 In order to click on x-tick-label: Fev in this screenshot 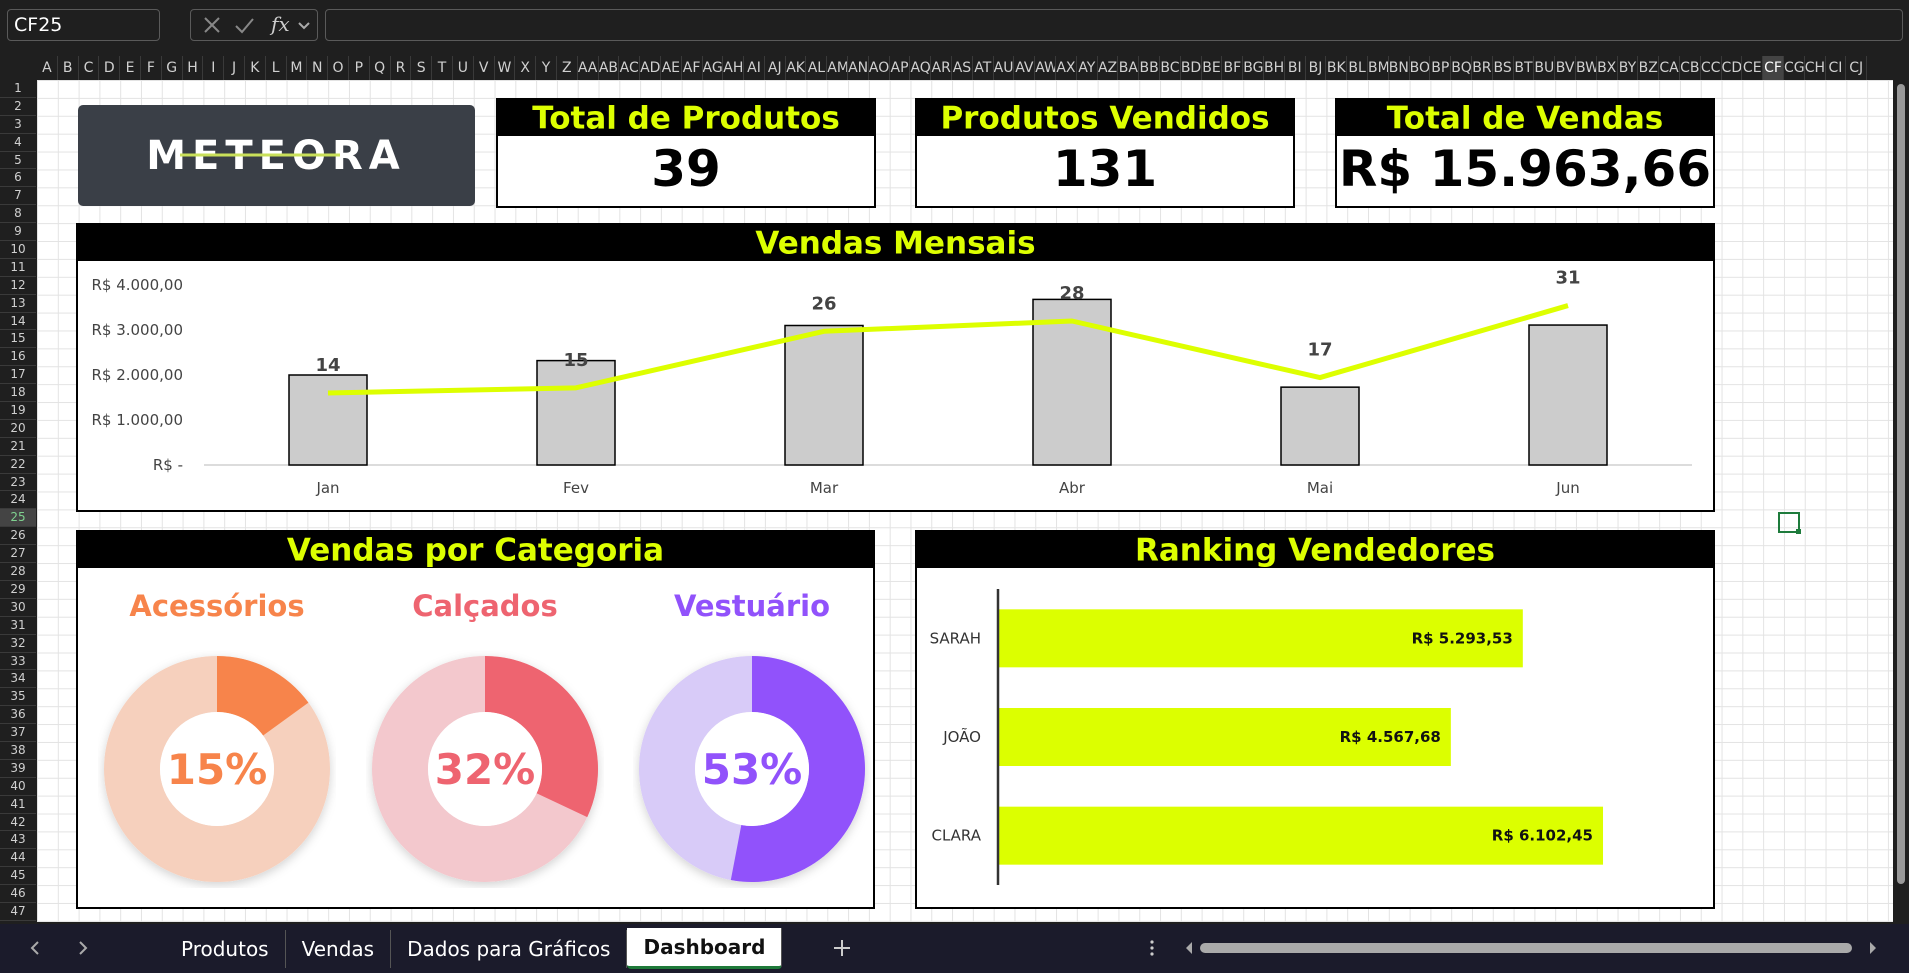, I will do `click(576, 488)`.